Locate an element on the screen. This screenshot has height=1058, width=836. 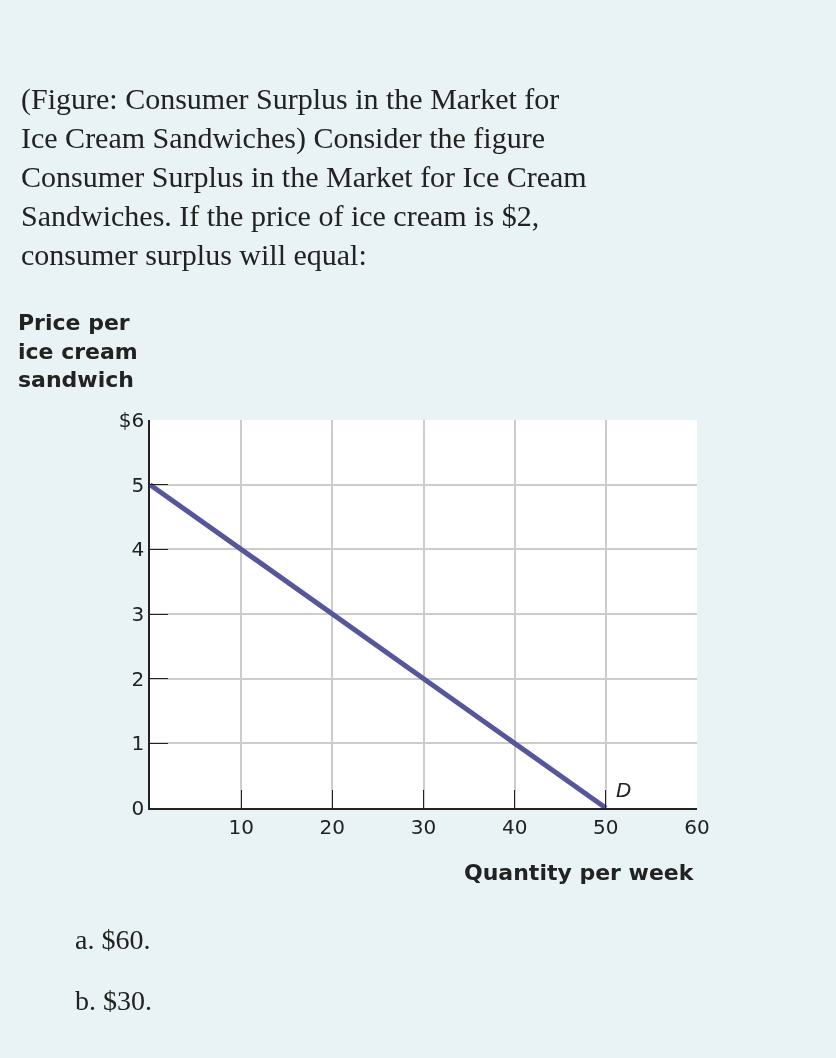
y-tick-label: 1 is located at coordinates (138, 743).